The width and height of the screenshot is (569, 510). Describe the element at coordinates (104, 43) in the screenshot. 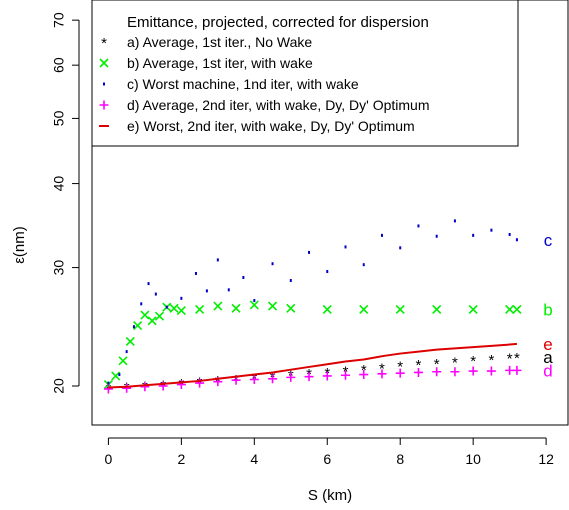

I see `legend-marker: *` at that location.